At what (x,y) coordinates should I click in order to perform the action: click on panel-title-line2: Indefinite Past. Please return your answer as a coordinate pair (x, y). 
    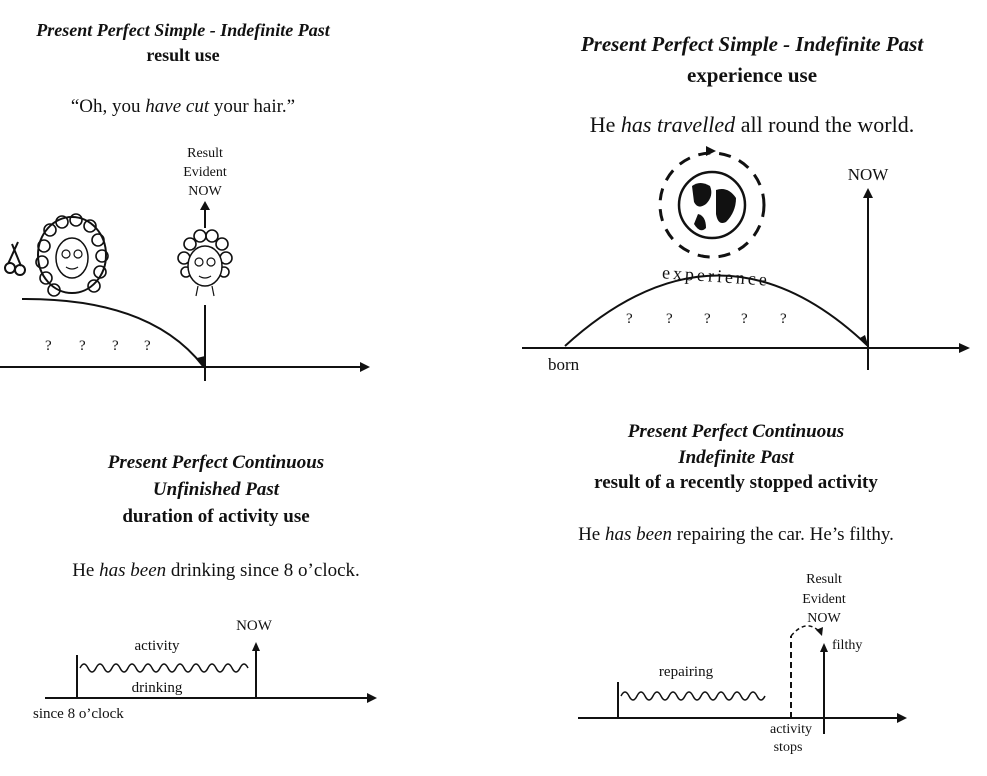
    Looking at the image, I should click on (736, 457).